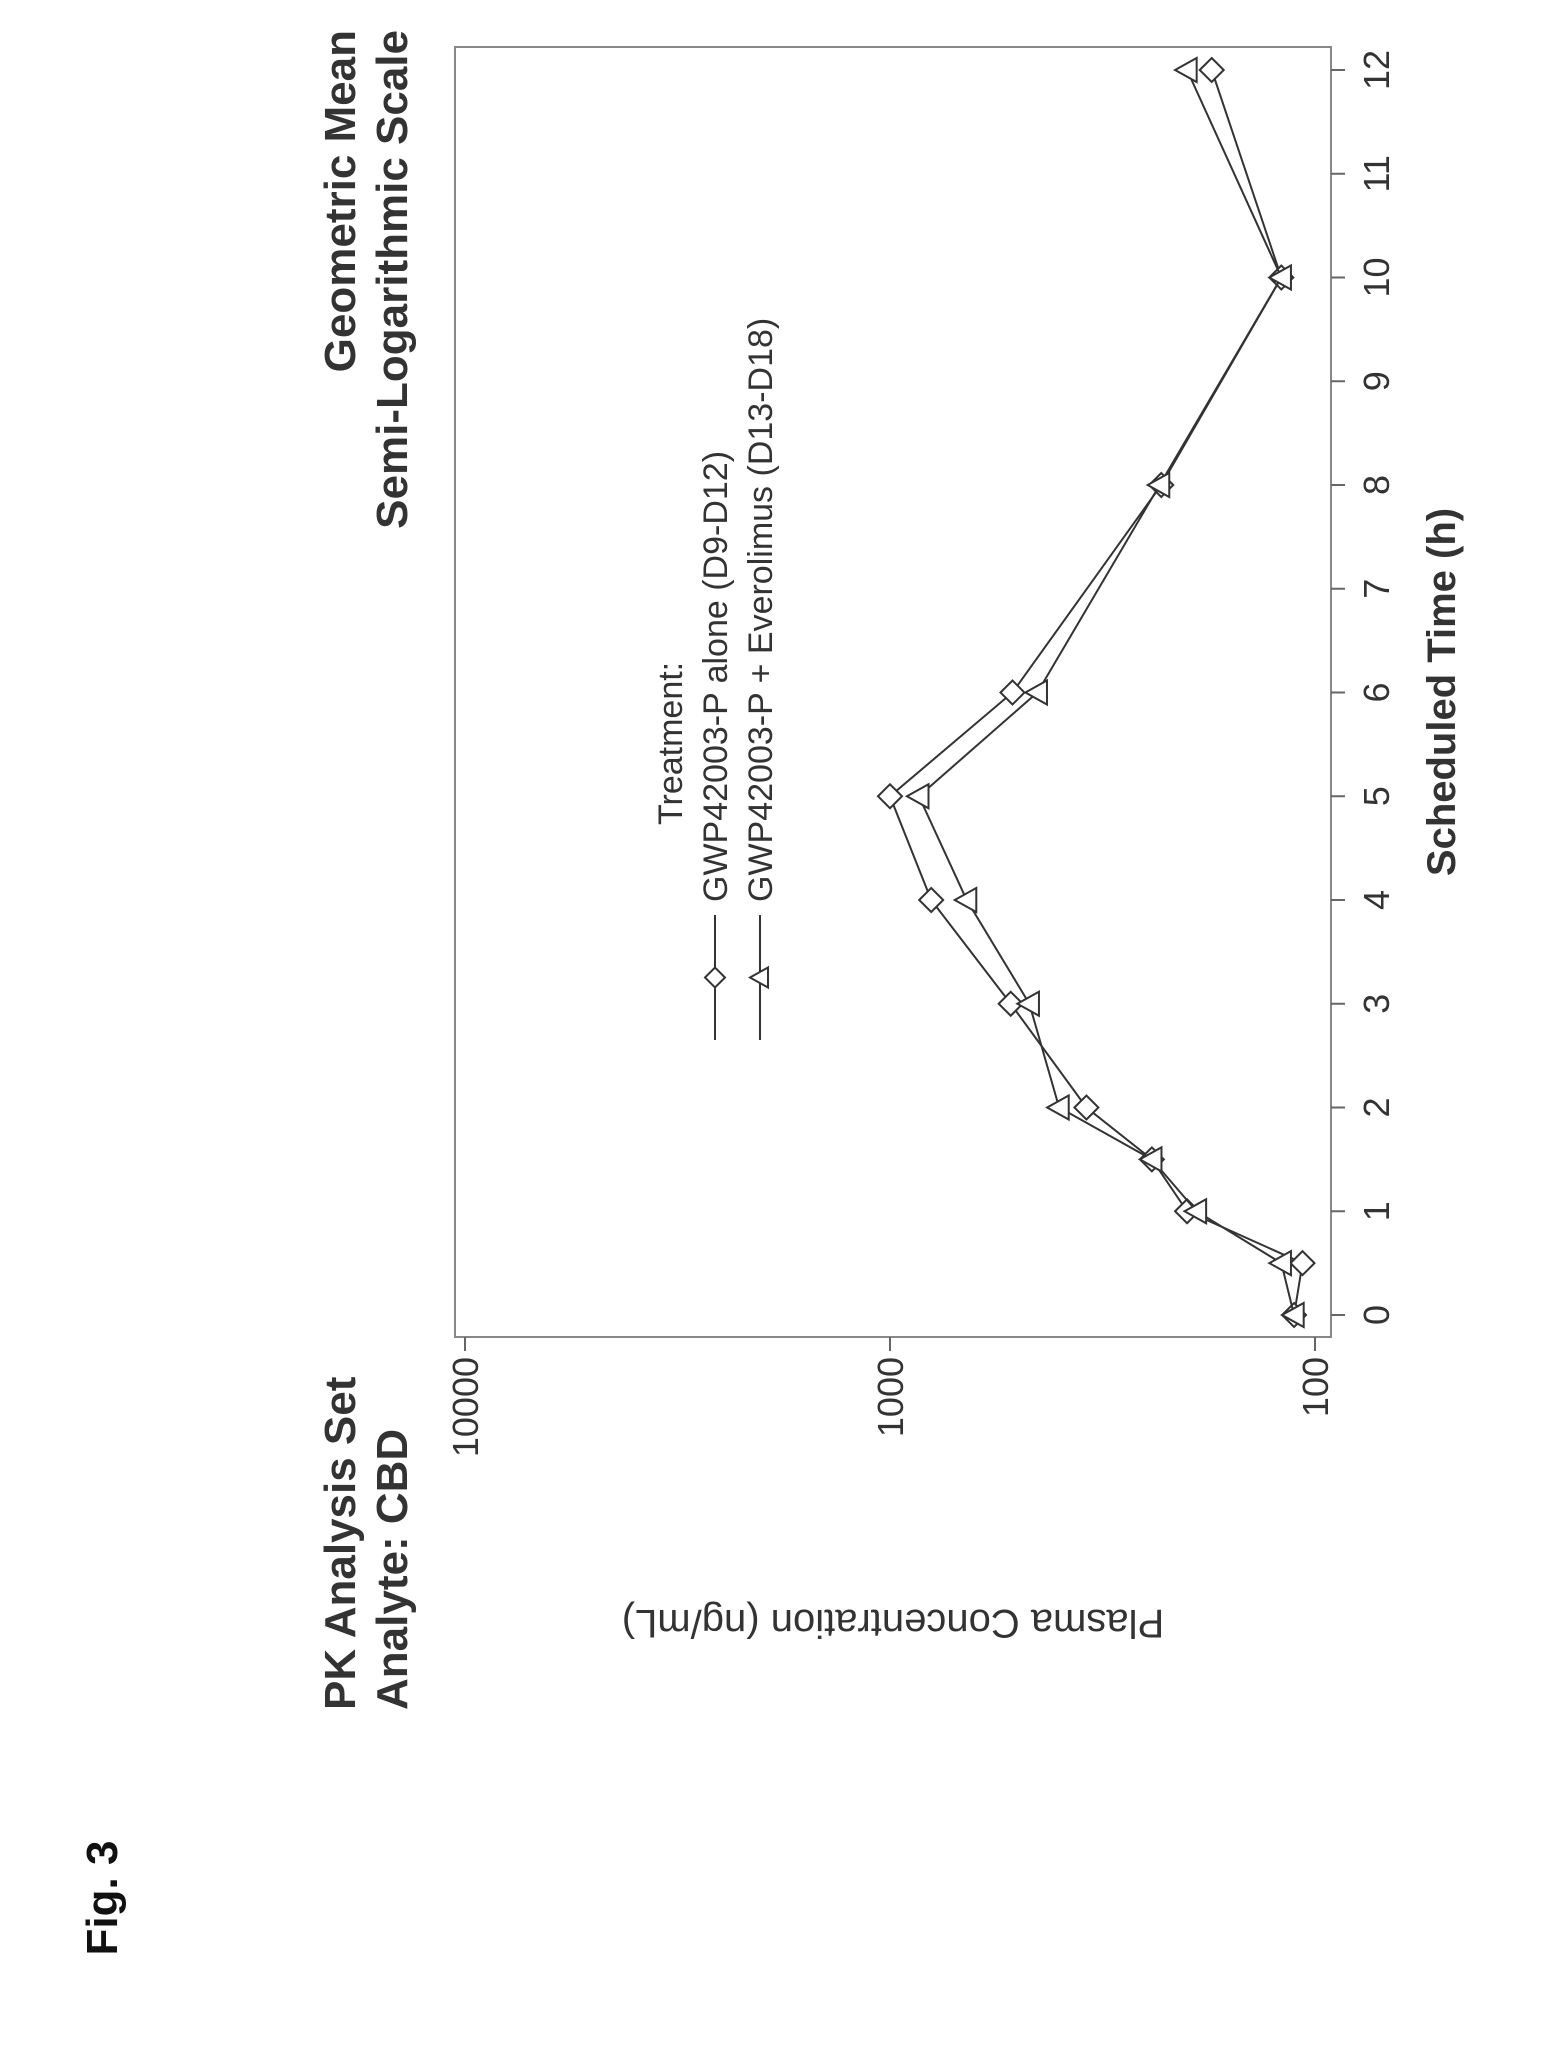 The image size is (1566, 2068). Describe the element at coordinates (1376, 1107) in the screenshot. I see `x-tick-label-2: 2` at that location.